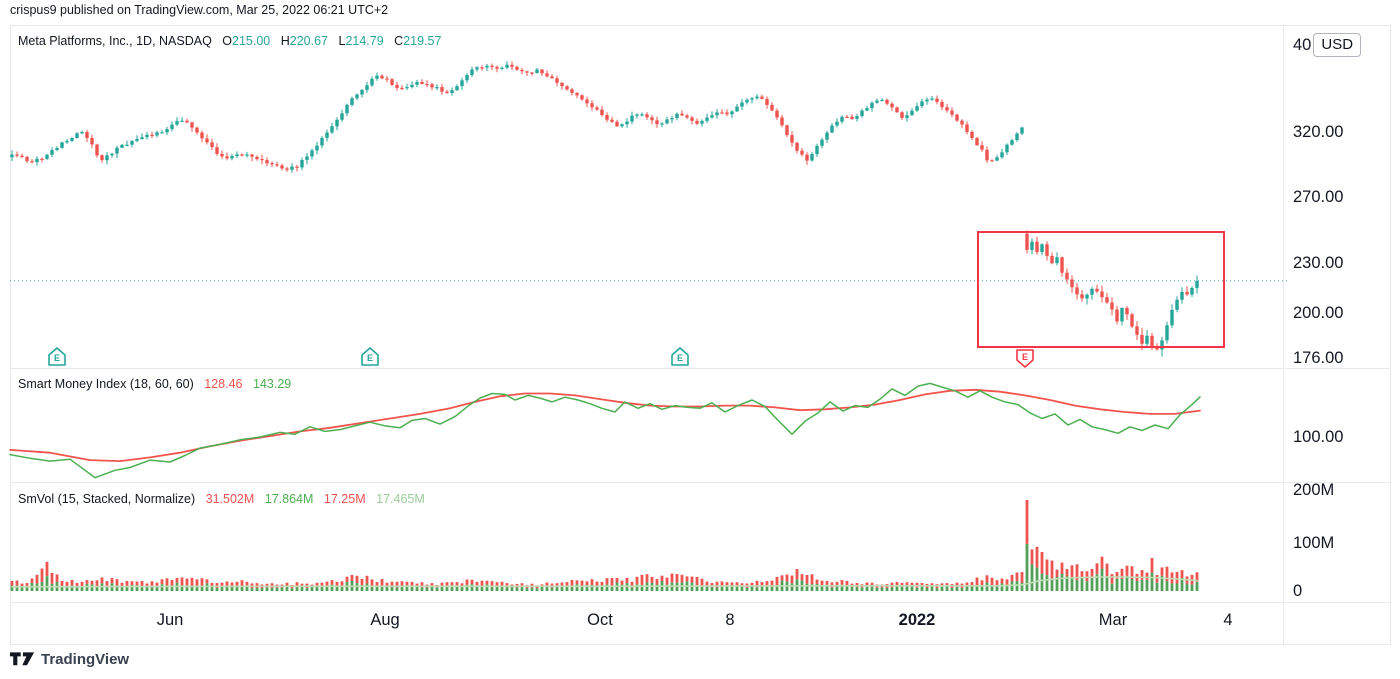 The image size is (1400, 679). Describe the element at coordinates (600, 620) in the screenshot. I see `time-tick-label: Oct` at that location.